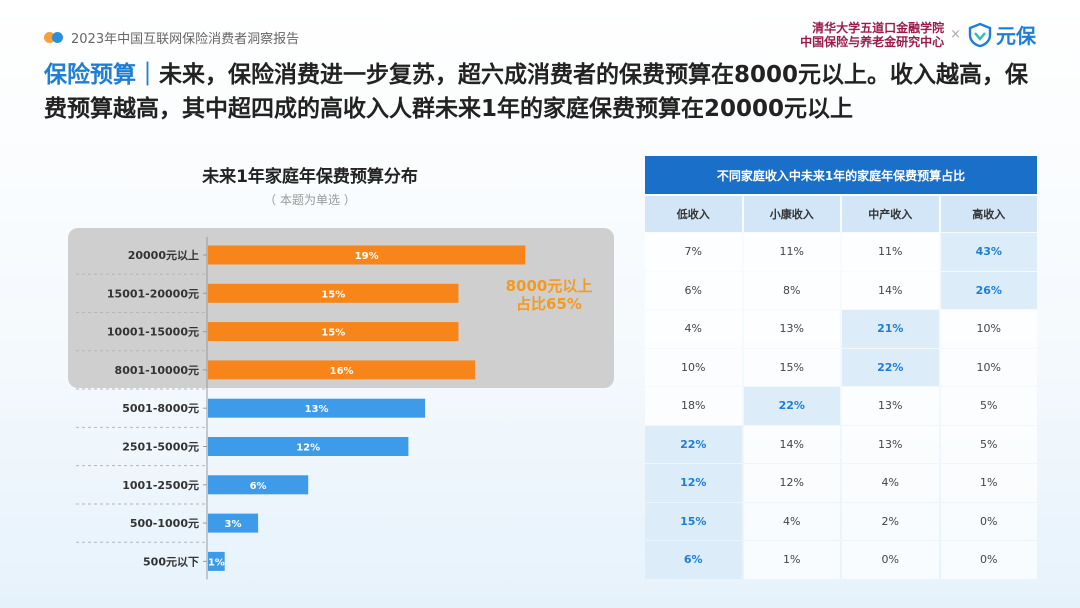 This screenshot has width=1080, height=608. What do you see at coordinates (163, 255) in the screenshot?
I see `category-label: 20000元以上` at bounding box center [163, 255].